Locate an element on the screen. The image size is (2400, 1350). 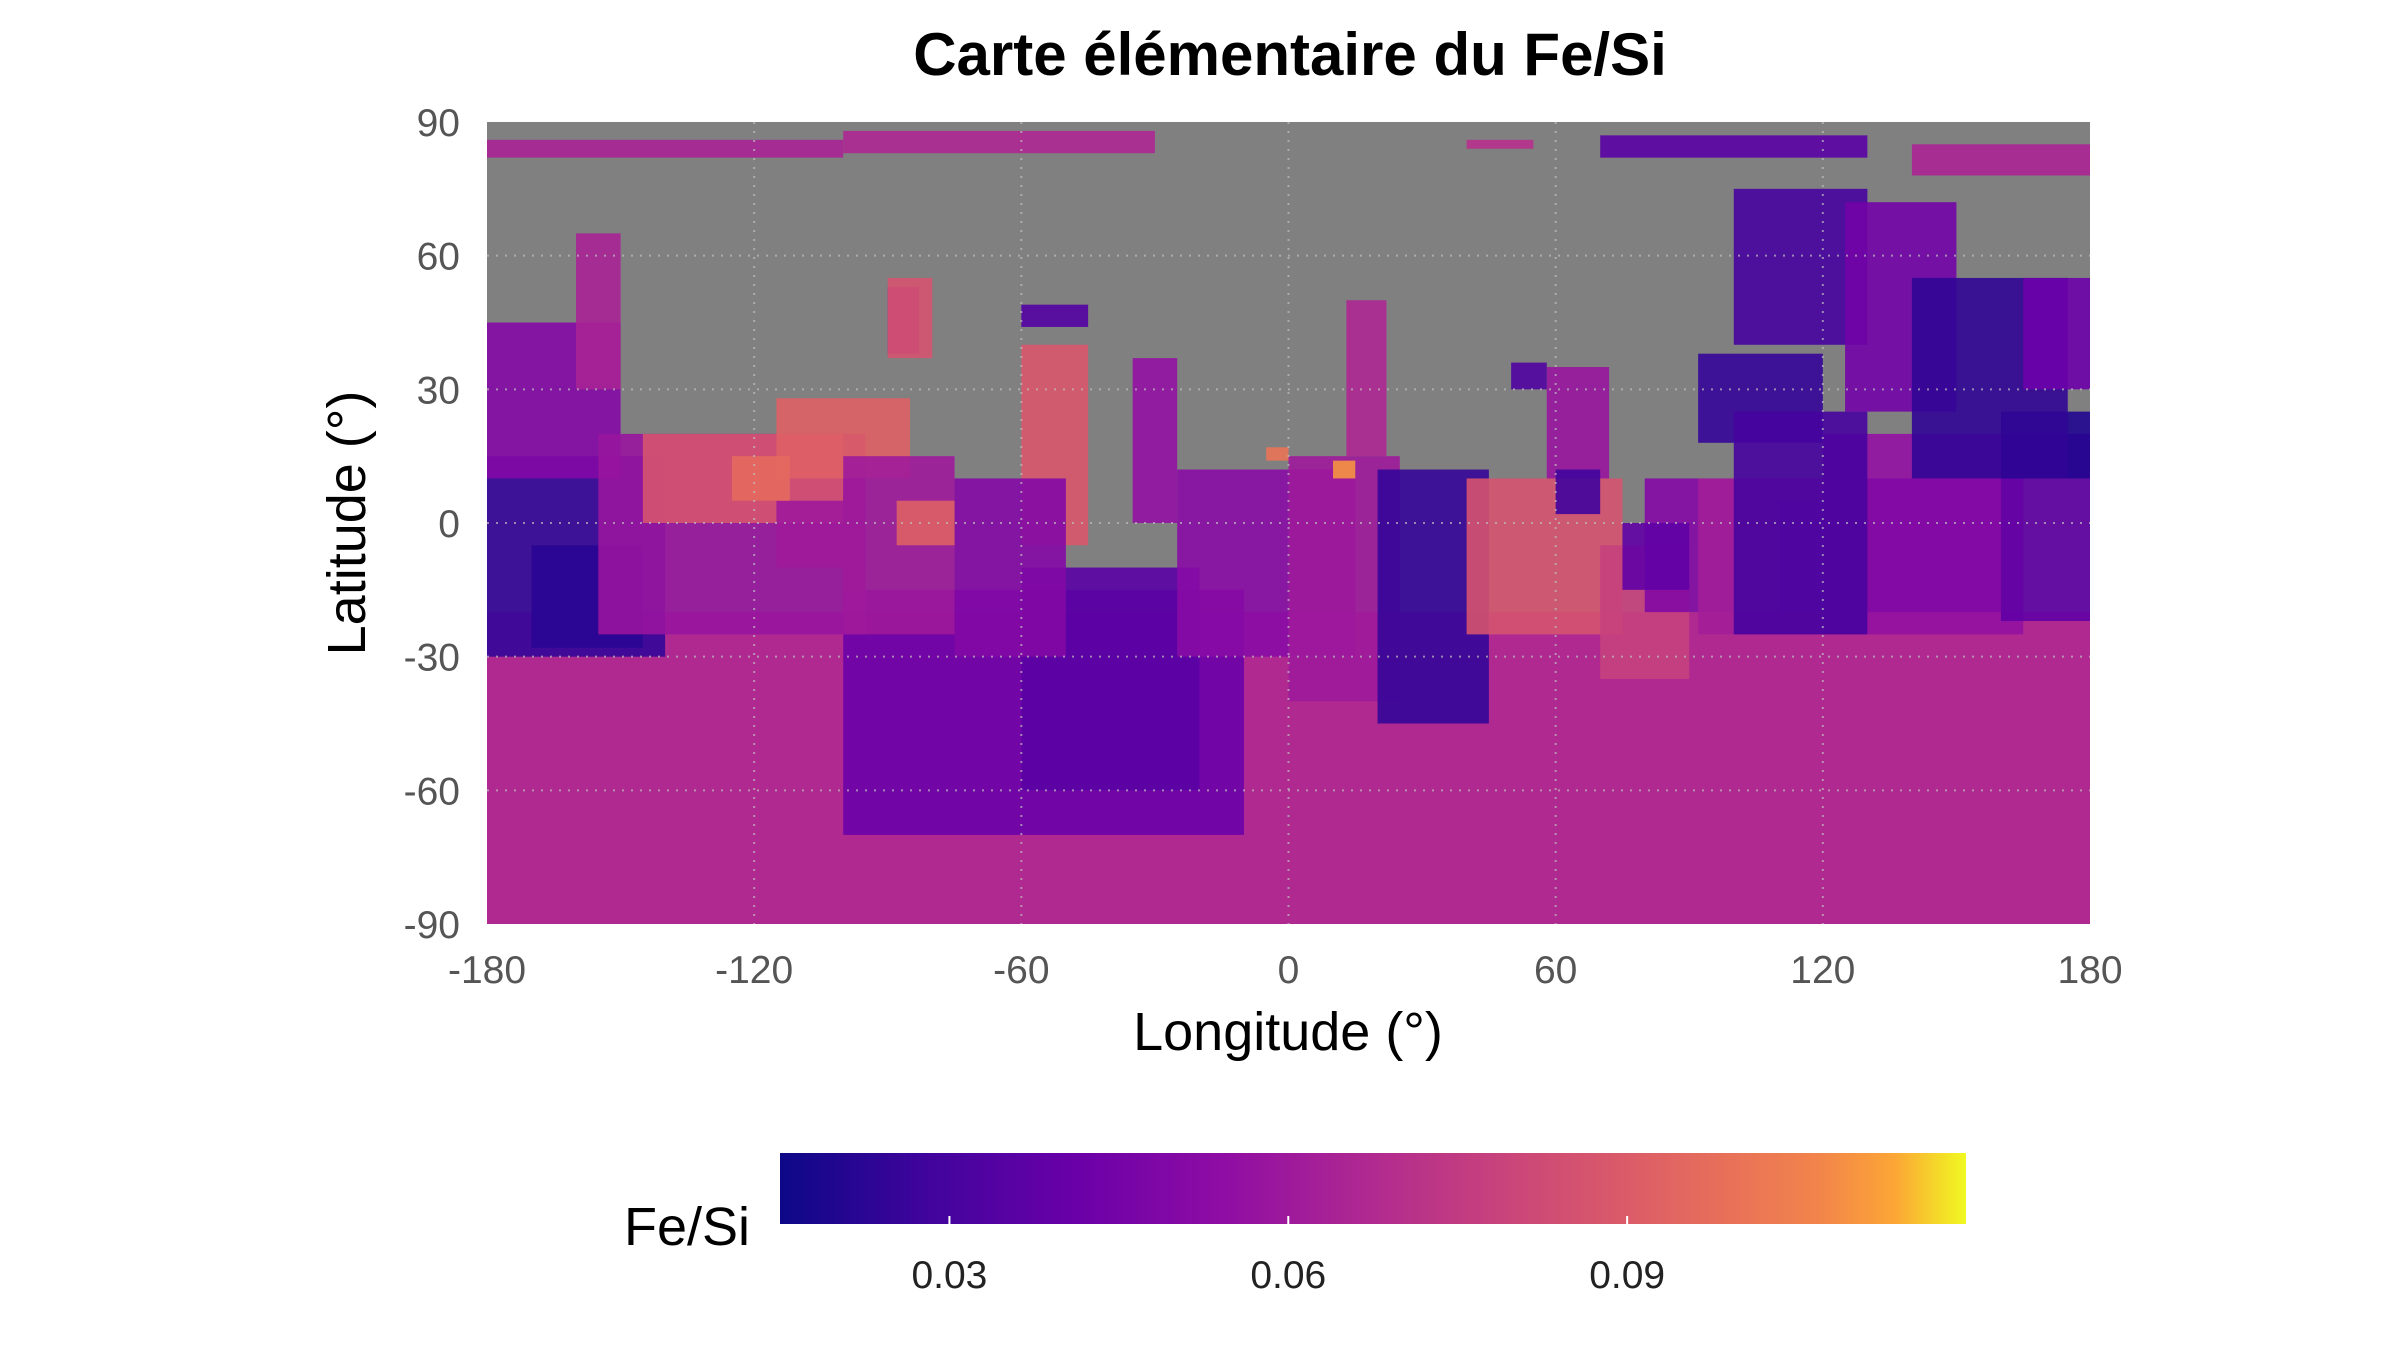
x-tick-label: 180 is located at coordinates (2089, 970).